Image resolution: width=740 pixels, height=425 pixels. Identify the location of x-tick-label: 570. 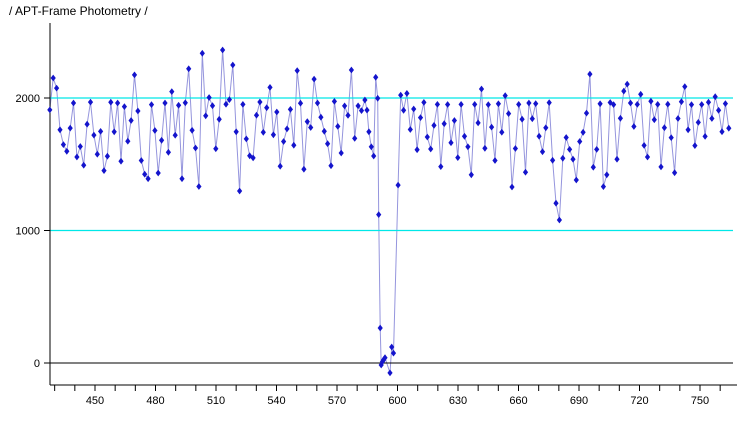
(337, 401).